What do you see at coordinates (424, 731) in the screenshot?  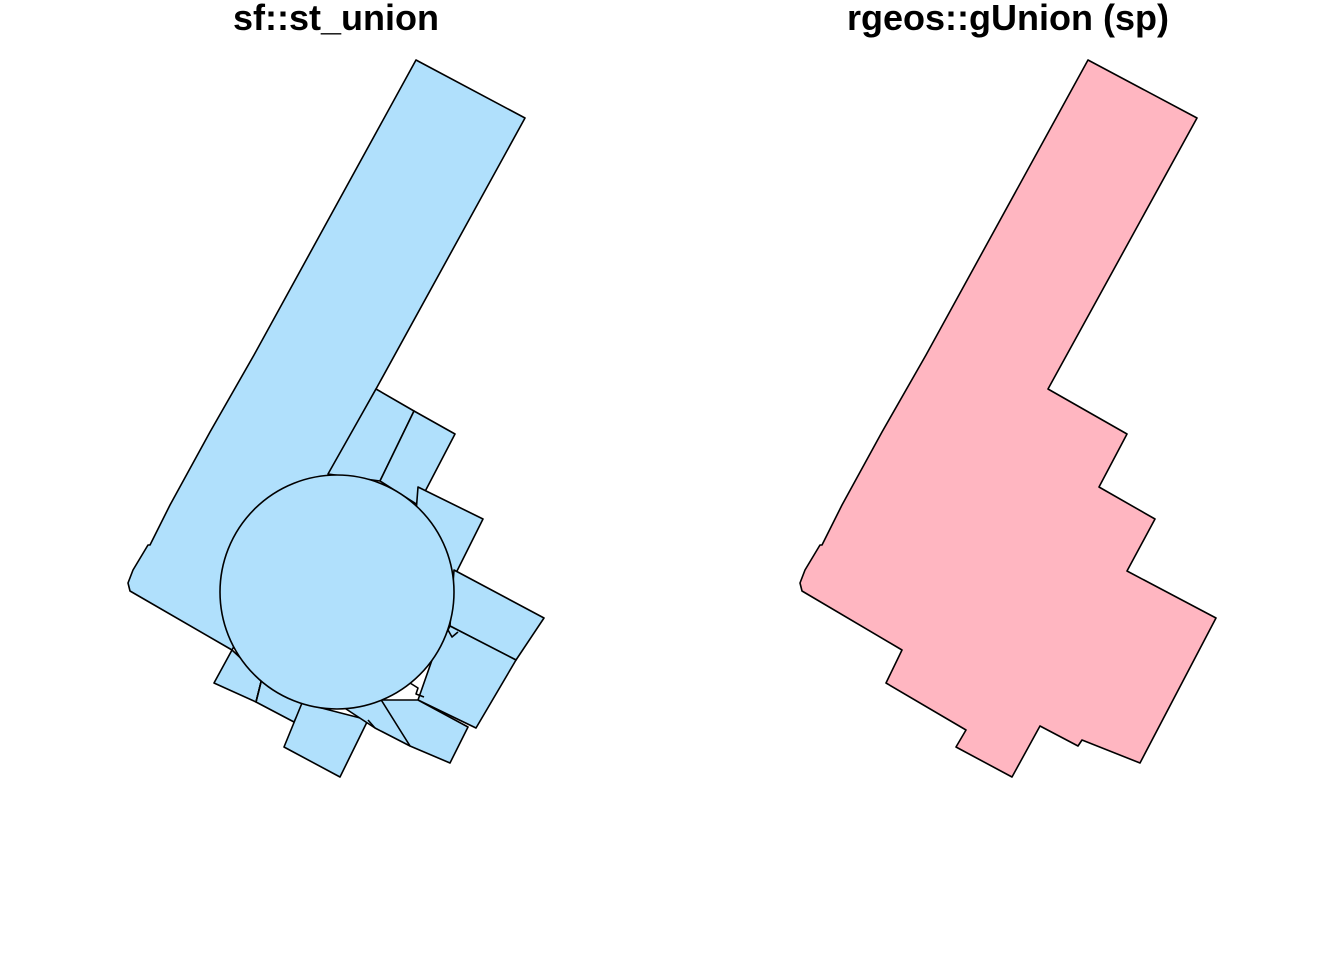 I see `sf-parcel-6-polygon` at bounding box center [424, 731].